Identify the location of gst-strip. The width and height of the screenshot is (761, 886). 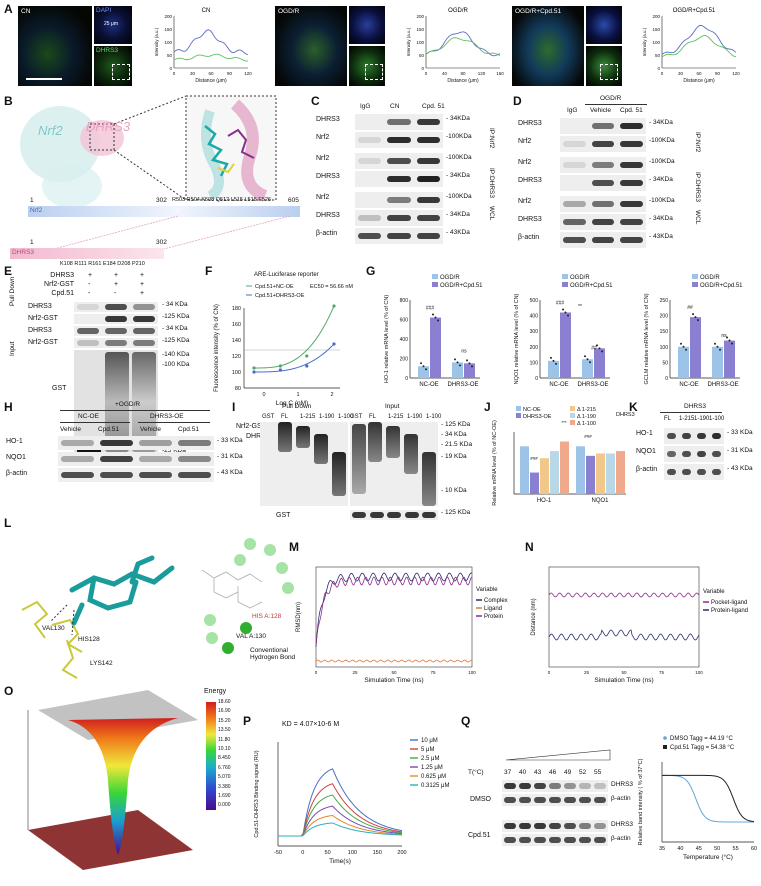
(394, 515).